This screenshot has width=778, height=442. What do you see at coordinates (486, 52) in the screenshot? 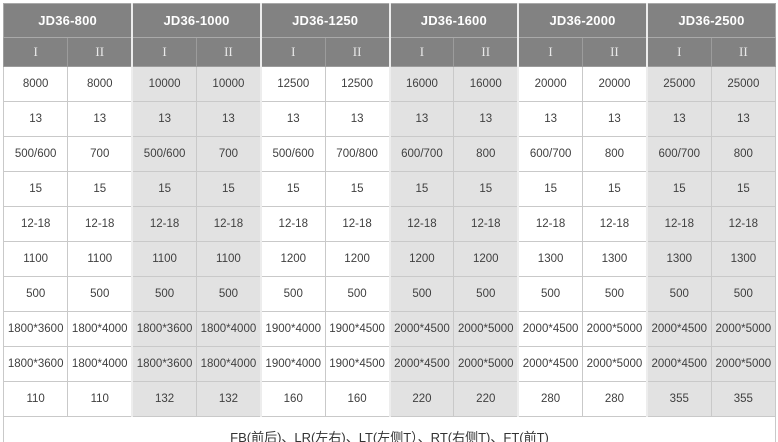
I see `subcolumn-header-jd36-1600-ii: II` at bounding box center [486, 52].